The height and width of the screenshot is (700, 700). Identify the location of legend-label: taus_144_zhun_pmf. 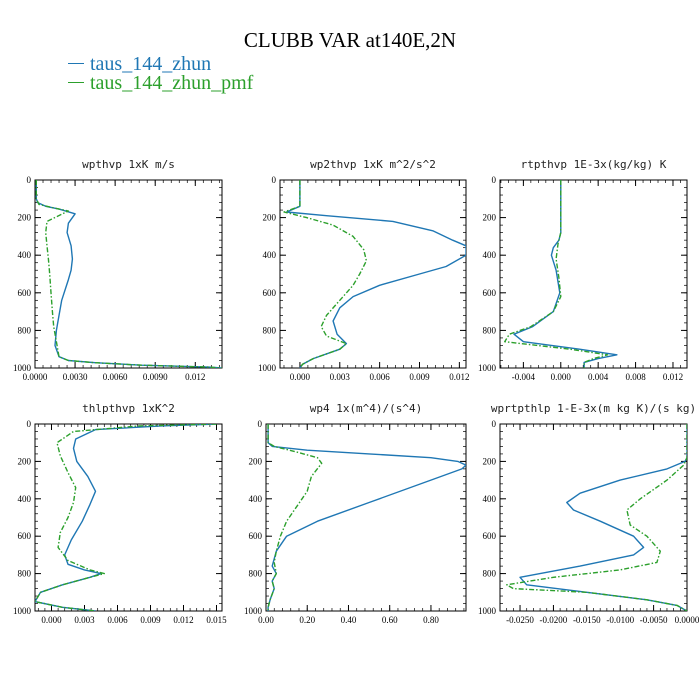
(172, 83).